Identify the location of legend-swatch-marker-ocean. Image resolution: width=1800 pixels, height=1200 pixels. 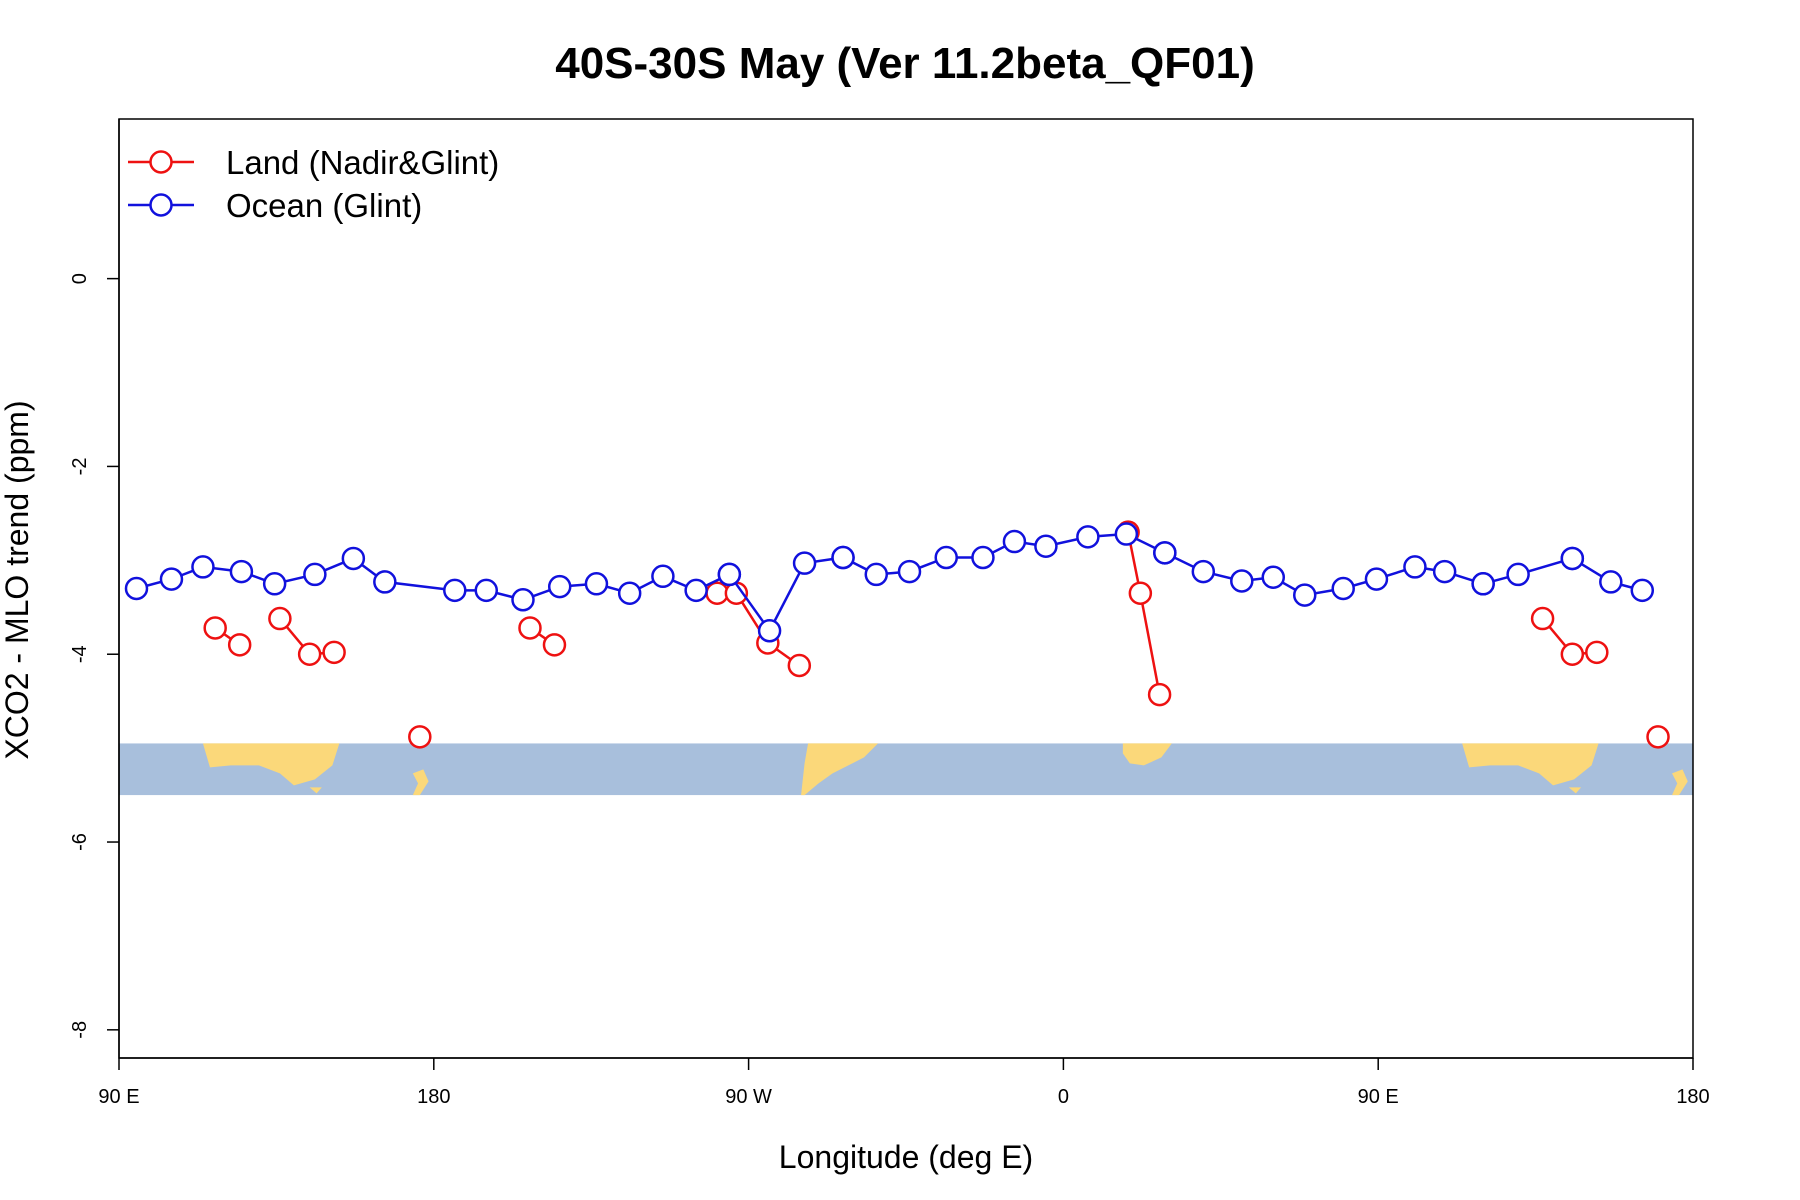
(161, 205).